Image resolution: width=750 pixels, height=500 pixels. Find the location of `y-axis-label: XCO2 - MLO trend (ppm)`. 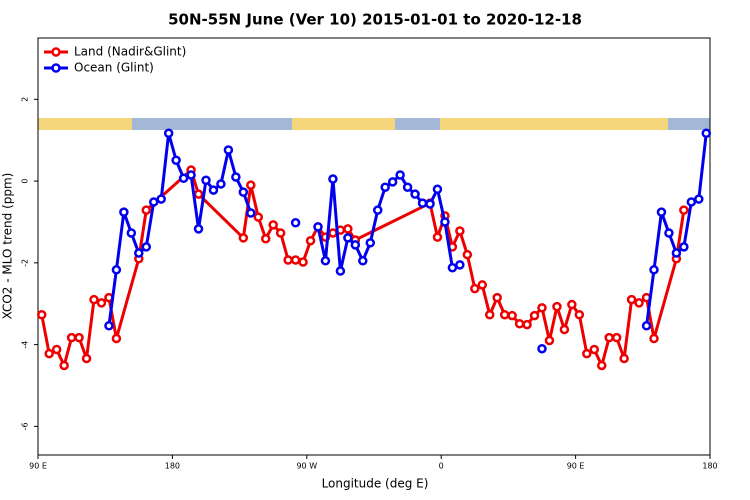

y-axis-label: XCO2 - MLO trend (ppm) is located at coordinates (8, 246).